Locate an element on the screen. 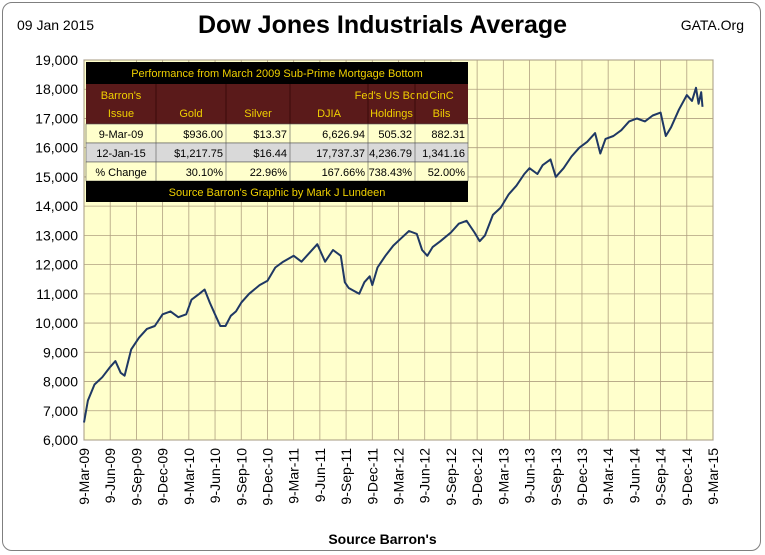 Image resolution: width=765 pixels, height=555 pixels. y-tick-label: 11,000 is located at coordinates (57, 294).